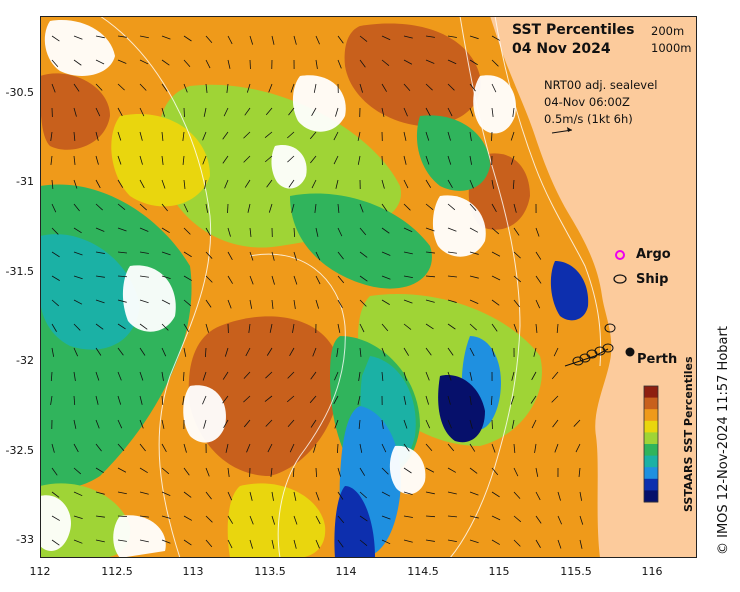 This screenshot has width=740, height=592. Describe the element at coordinates (620, 255) in the screenshot. I see `argo-marker-icon` at that location.